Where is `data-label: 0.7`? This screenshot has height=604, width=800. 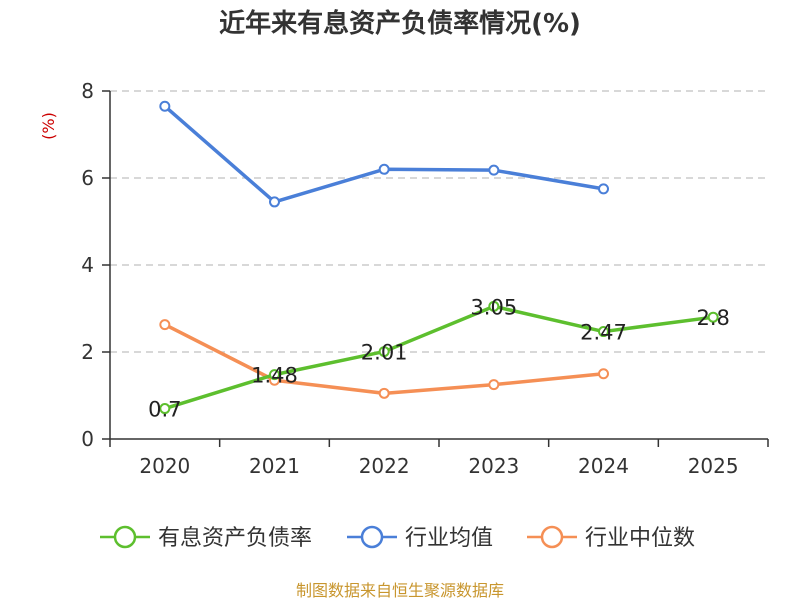 data-label: 0.7 is located at coordinates (164, 410).